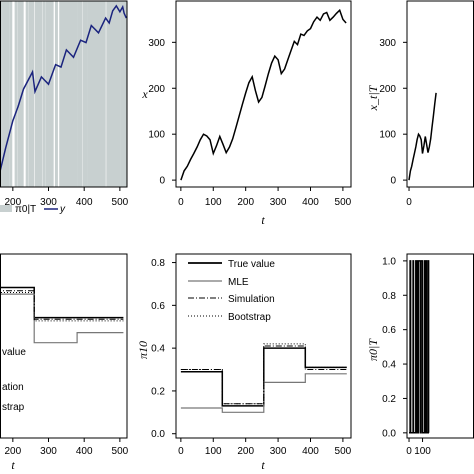 This screenshot has width=474, height=474. Describe the element at coordinates (156, 135) in the screenshot. I see `top-middle-ytick-label: 100` at that location.